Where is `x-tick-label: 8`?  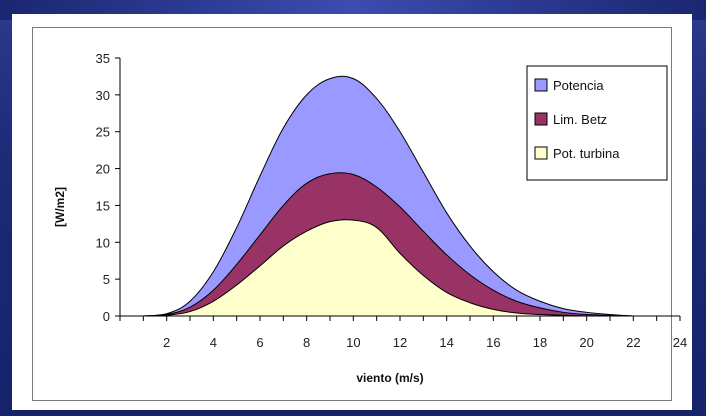 x-tick-label: 8 is located at coordinates (306, 342).